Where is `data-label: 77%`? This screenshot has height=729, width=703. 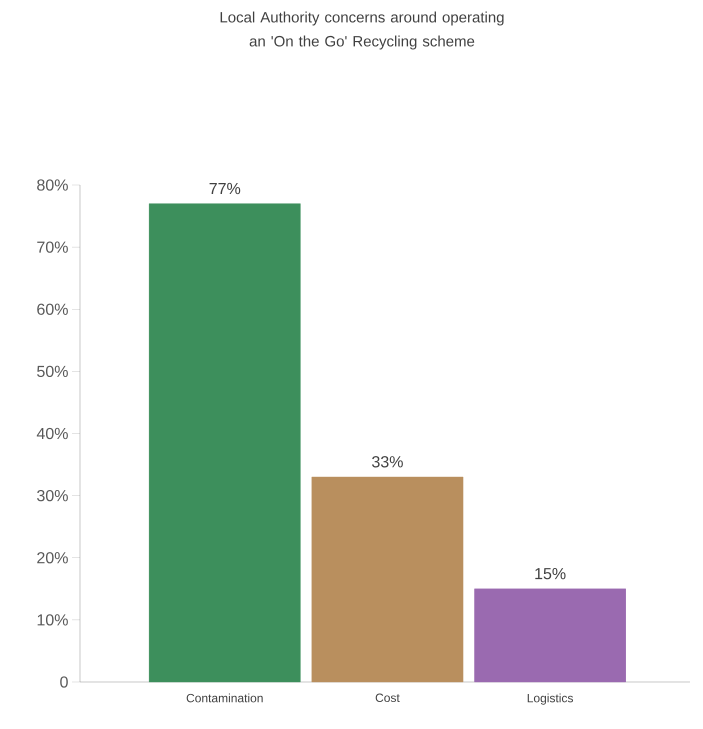
data-label: 77% is located at coordinates (225, 188).